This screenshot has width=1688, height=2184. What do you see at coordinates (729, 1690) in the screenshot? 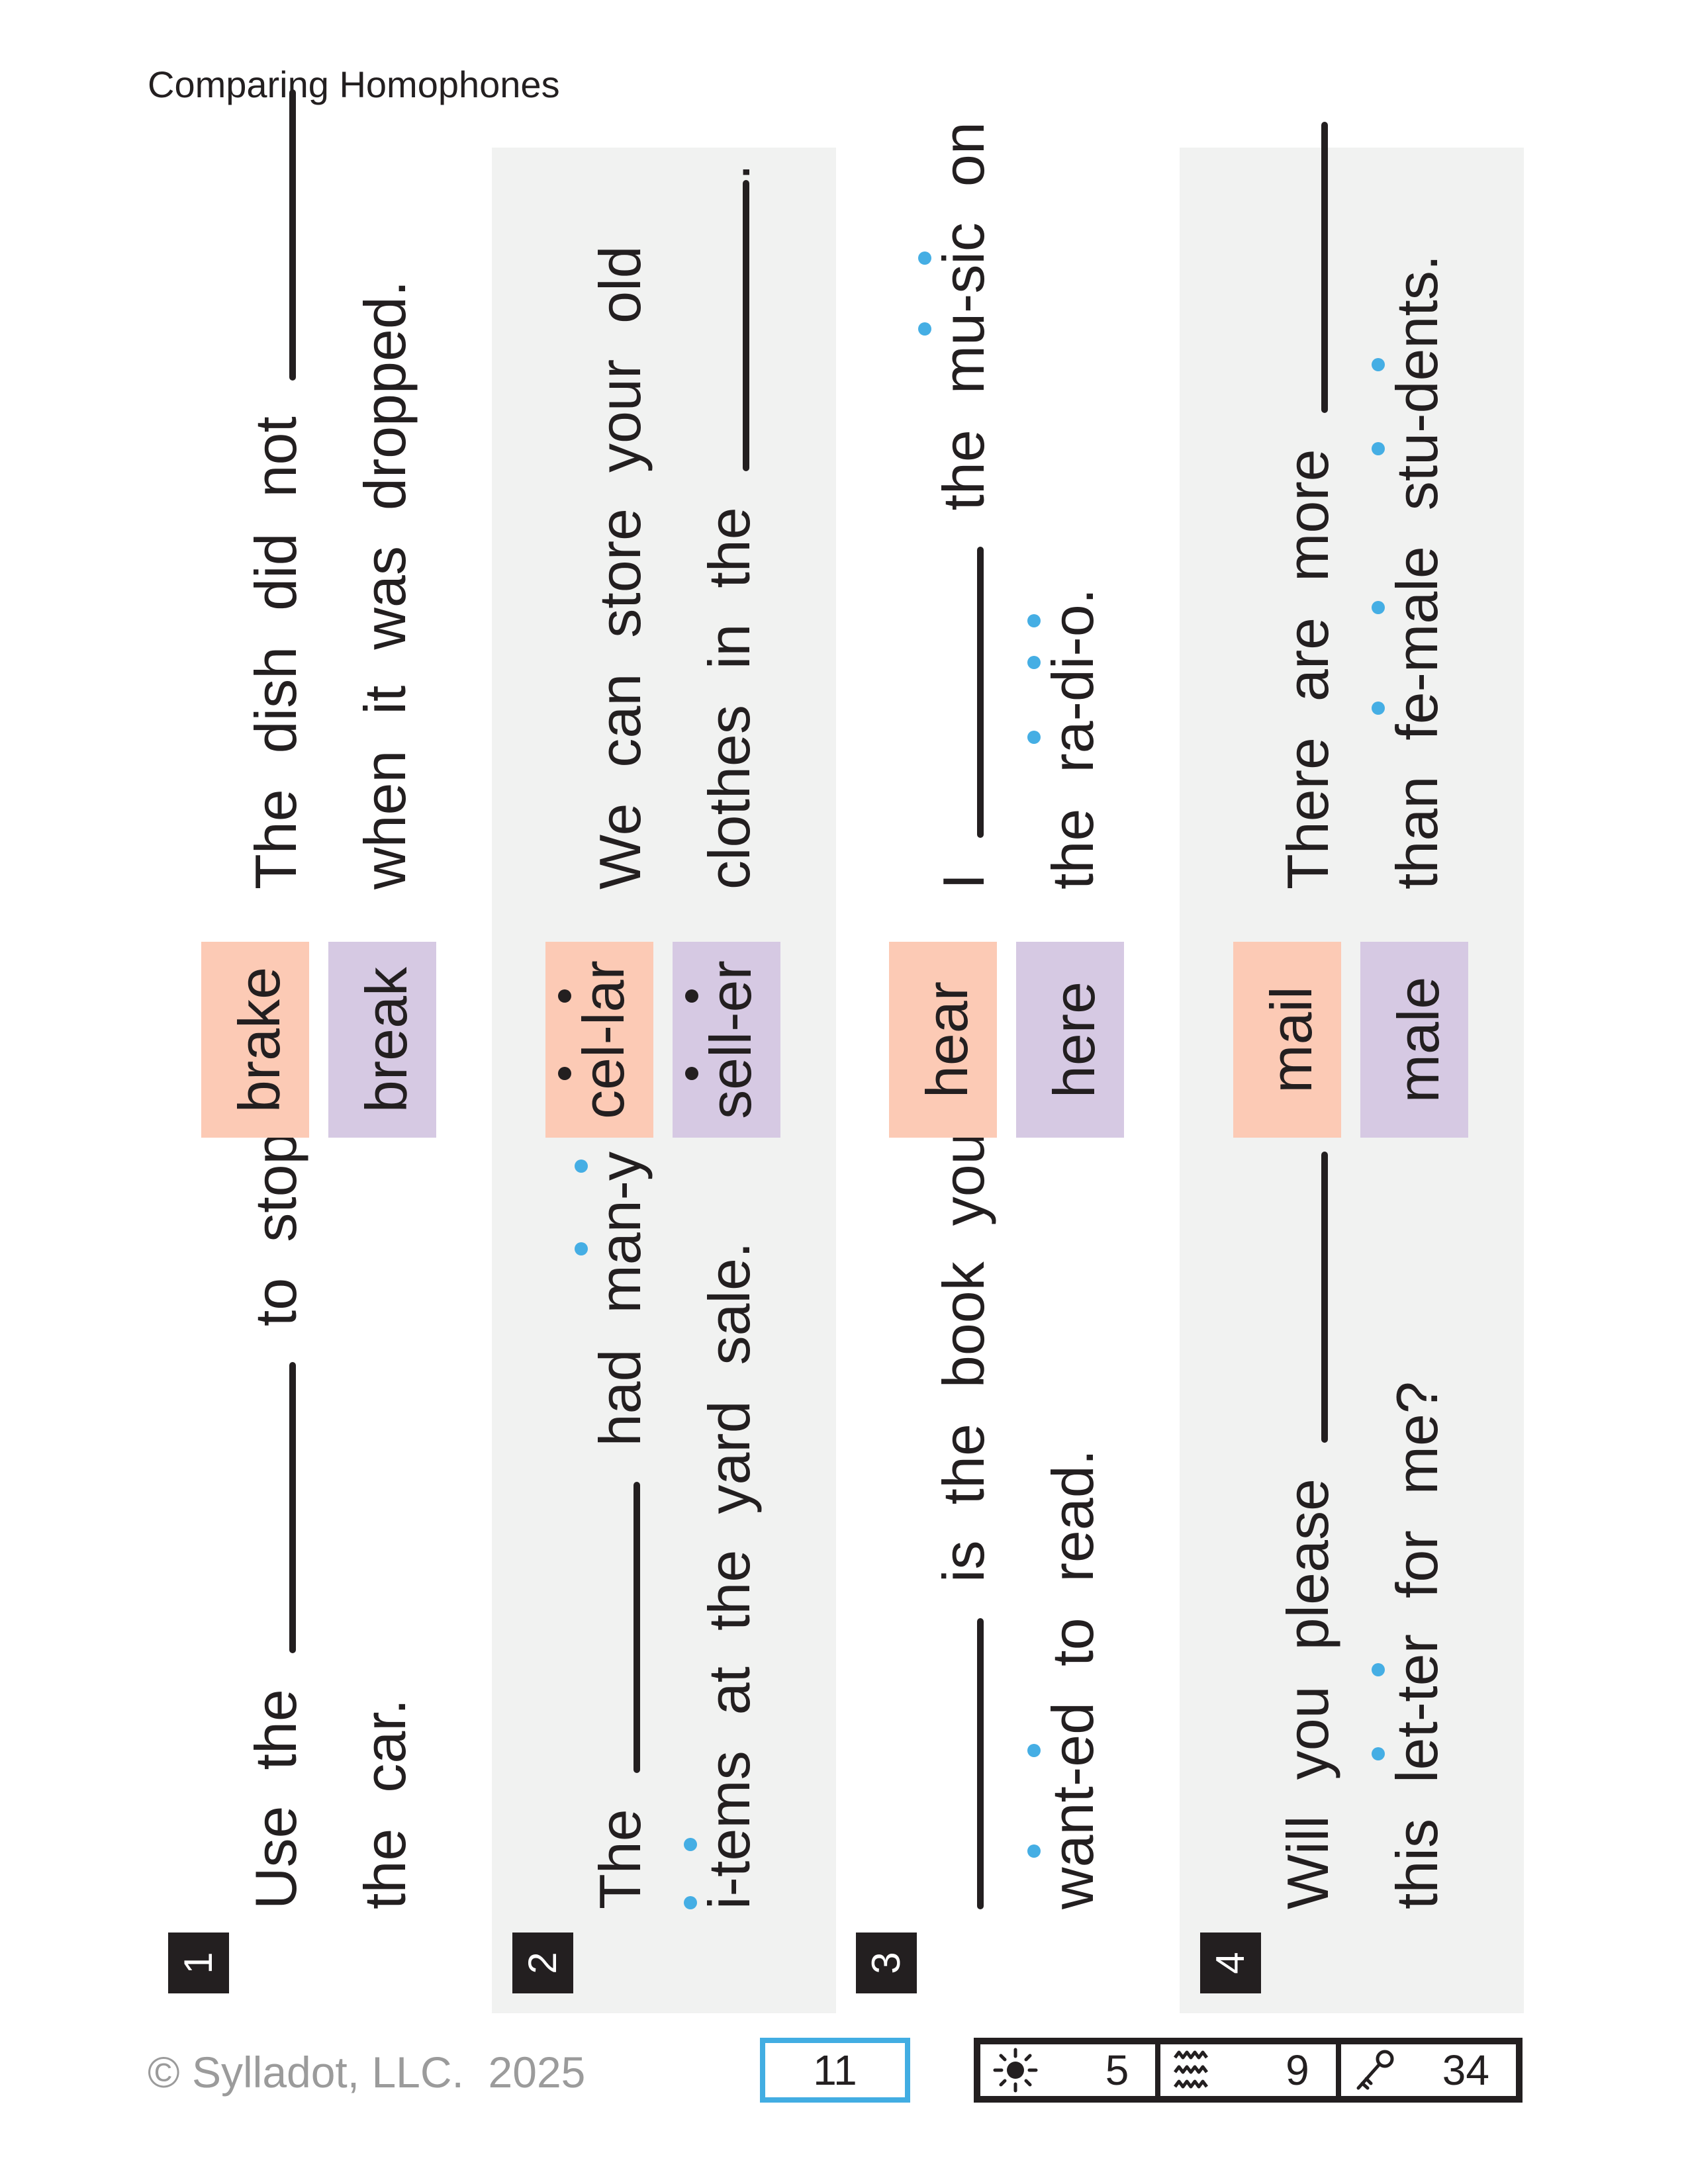
I see `word: at` at bounding box center [729, 1690].